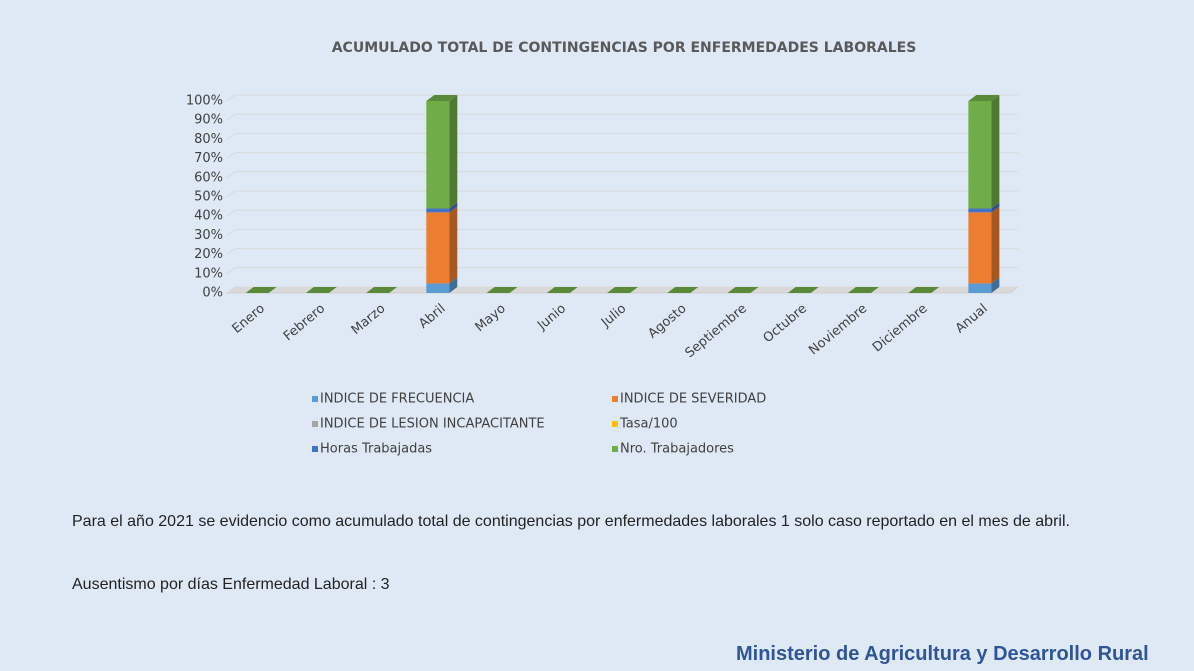  Describe the element at coordinates (212, 293) in the screenshot. I see `y-tick-label: 0%` at that location.